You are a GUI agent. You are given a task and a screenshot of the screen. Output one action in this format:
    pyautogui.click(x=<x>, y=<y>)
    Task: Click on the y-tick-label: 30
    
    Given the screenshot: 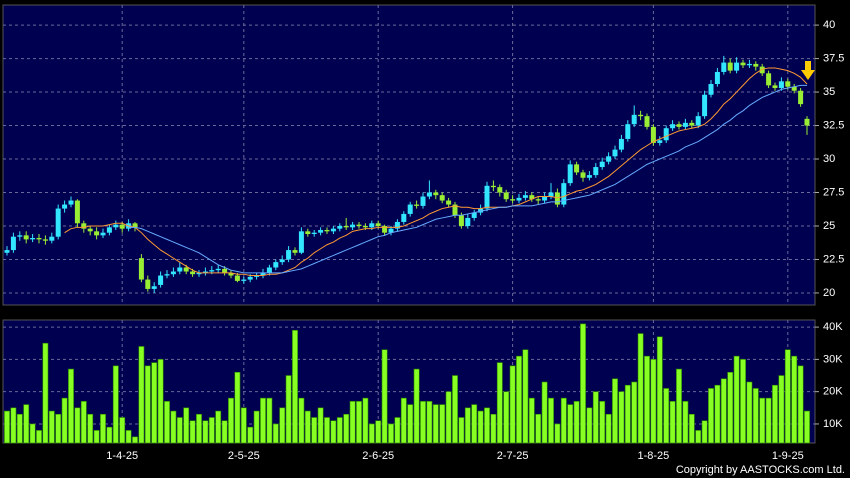 What is the action you would take?
    pyautogui.click(x=829, y=159)
    